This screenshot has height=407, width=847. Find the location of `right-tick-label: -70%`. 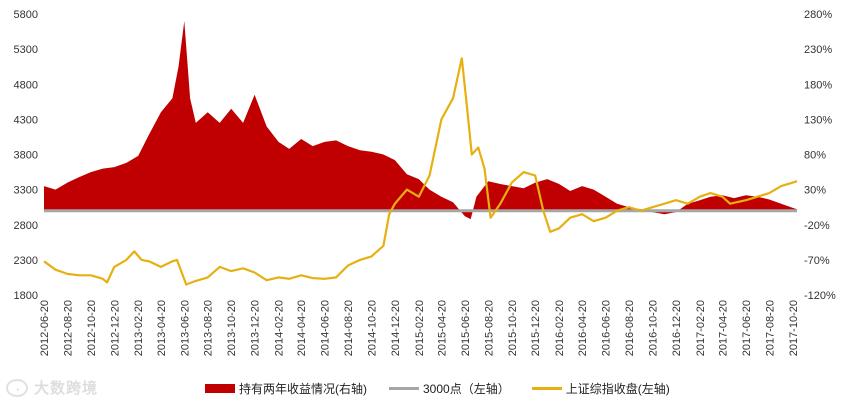

right-tick-label: -70% is located at coordinates (817, 261).